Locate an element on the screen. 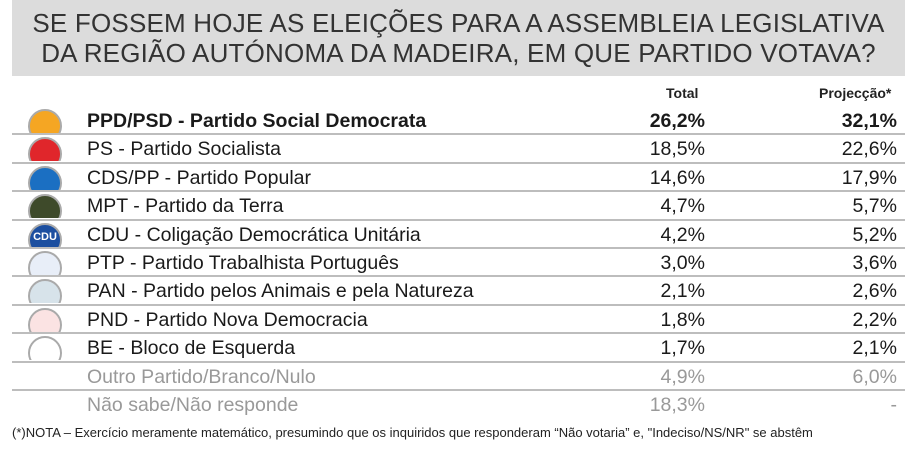  party-name: CDS/PP - Partido Popular is located at coordinates (199, 177).